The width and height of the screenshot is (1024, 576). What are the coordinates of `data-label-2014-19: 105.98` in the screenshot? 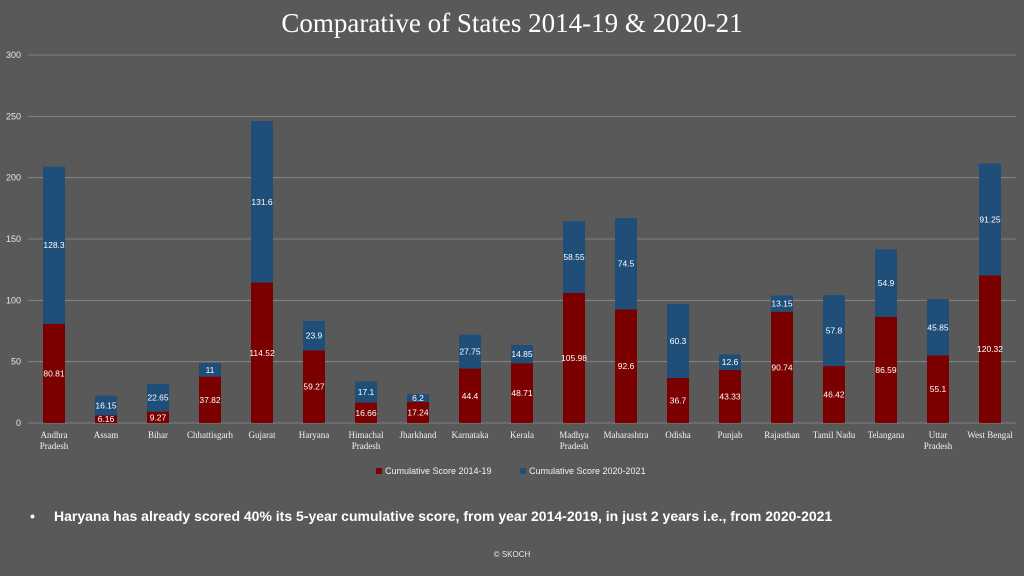 It's located at (574, 358).